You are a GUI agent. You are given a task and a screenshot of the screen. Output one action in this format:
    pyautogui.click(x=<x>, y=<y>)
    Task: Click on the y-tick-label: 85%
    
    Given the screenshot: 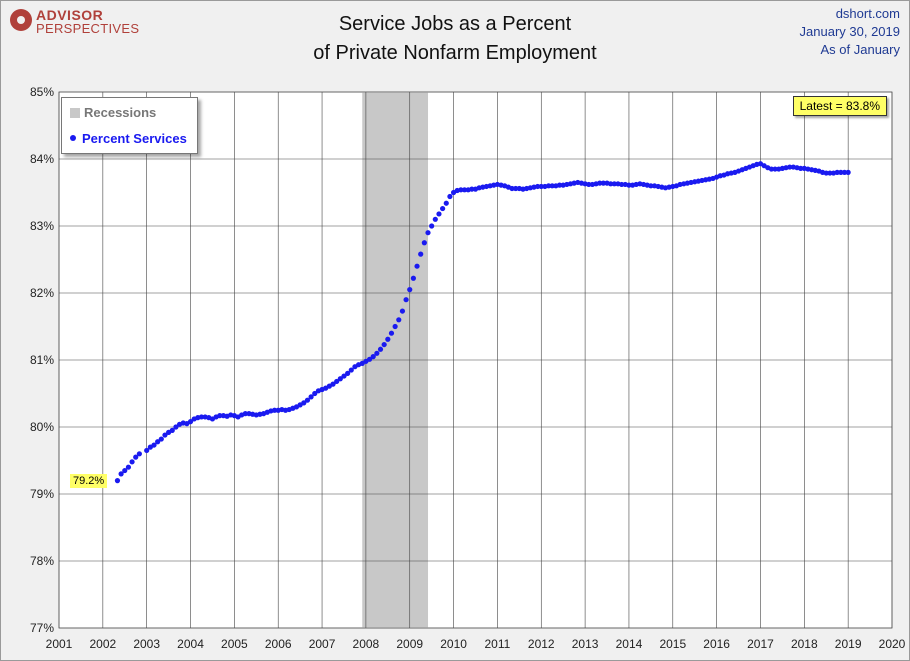 What is the action you would take?
    pyautogui.click(x=42, y=92)
    